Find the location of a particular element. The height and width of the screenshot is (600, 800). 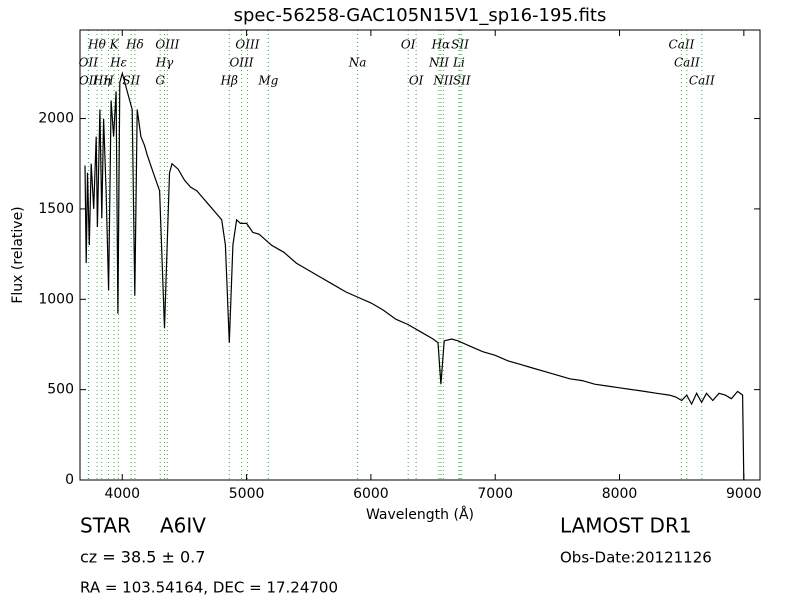

spectral-line-label: OII is located at coordinates (89, 81).